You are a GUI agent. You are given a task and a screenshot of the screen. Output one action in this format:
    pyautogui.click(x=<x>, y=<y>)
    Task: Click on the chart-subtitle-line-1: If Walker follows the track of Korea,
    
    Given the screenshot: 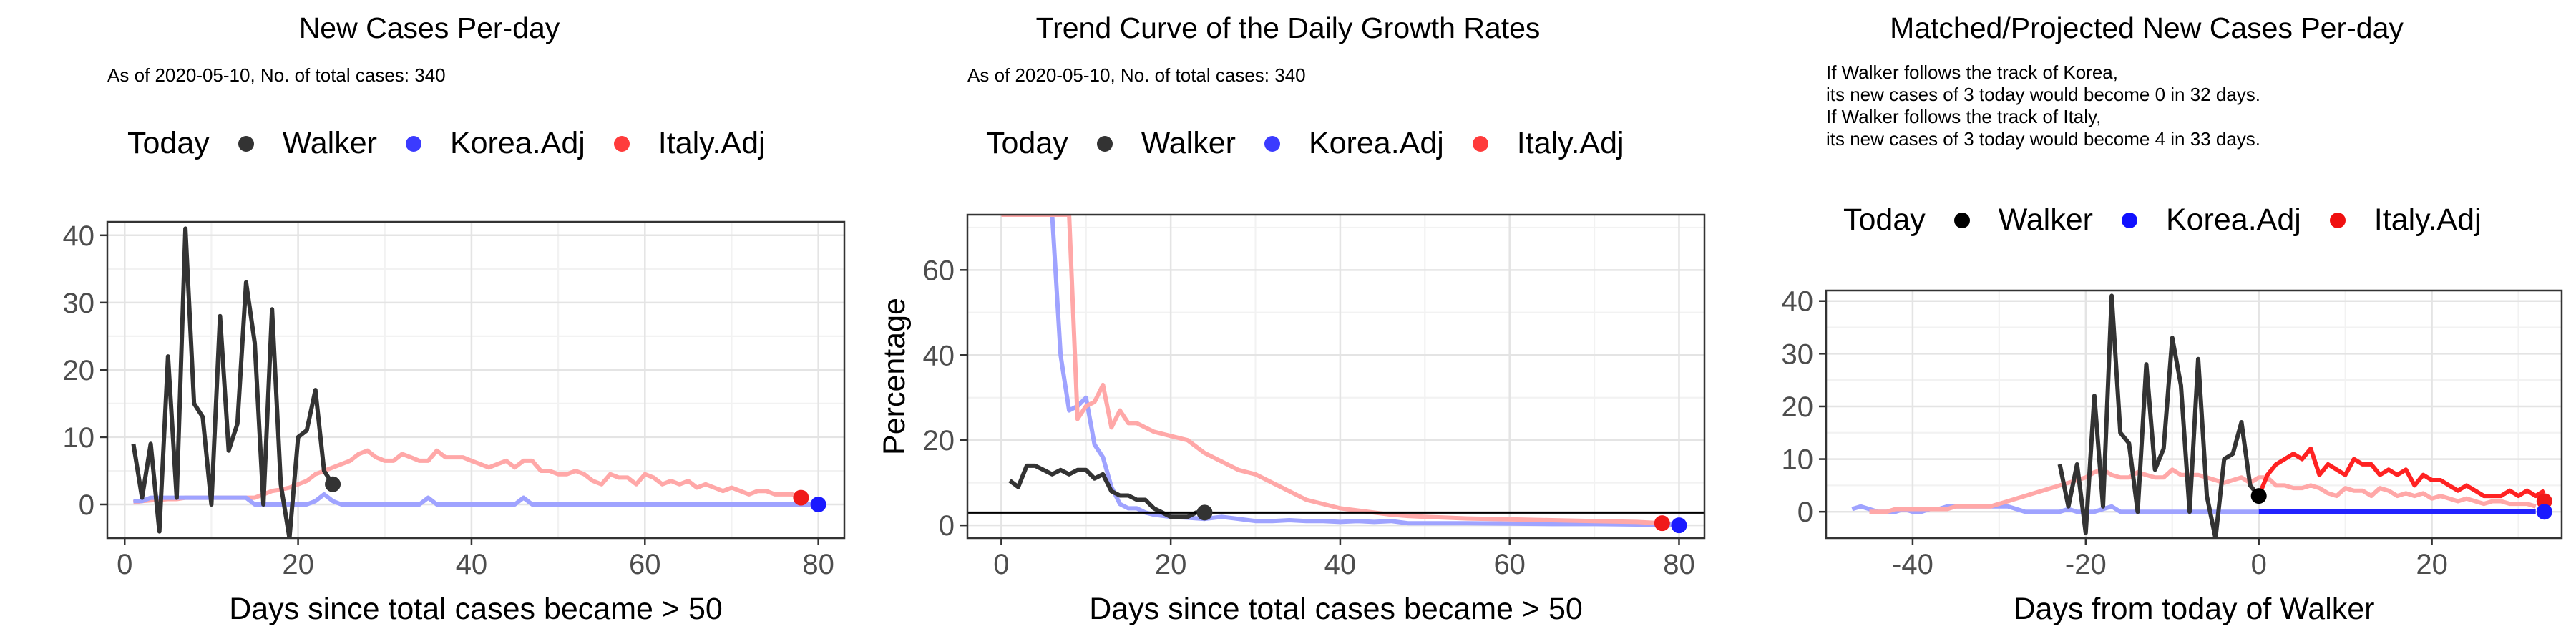 What is the action you would take?
    pyautogui.click(x=1972, y=72)
    